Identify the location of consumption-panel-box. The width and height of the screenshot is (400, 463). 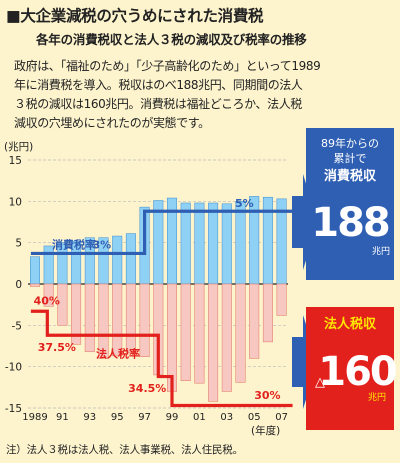
(350, 204).